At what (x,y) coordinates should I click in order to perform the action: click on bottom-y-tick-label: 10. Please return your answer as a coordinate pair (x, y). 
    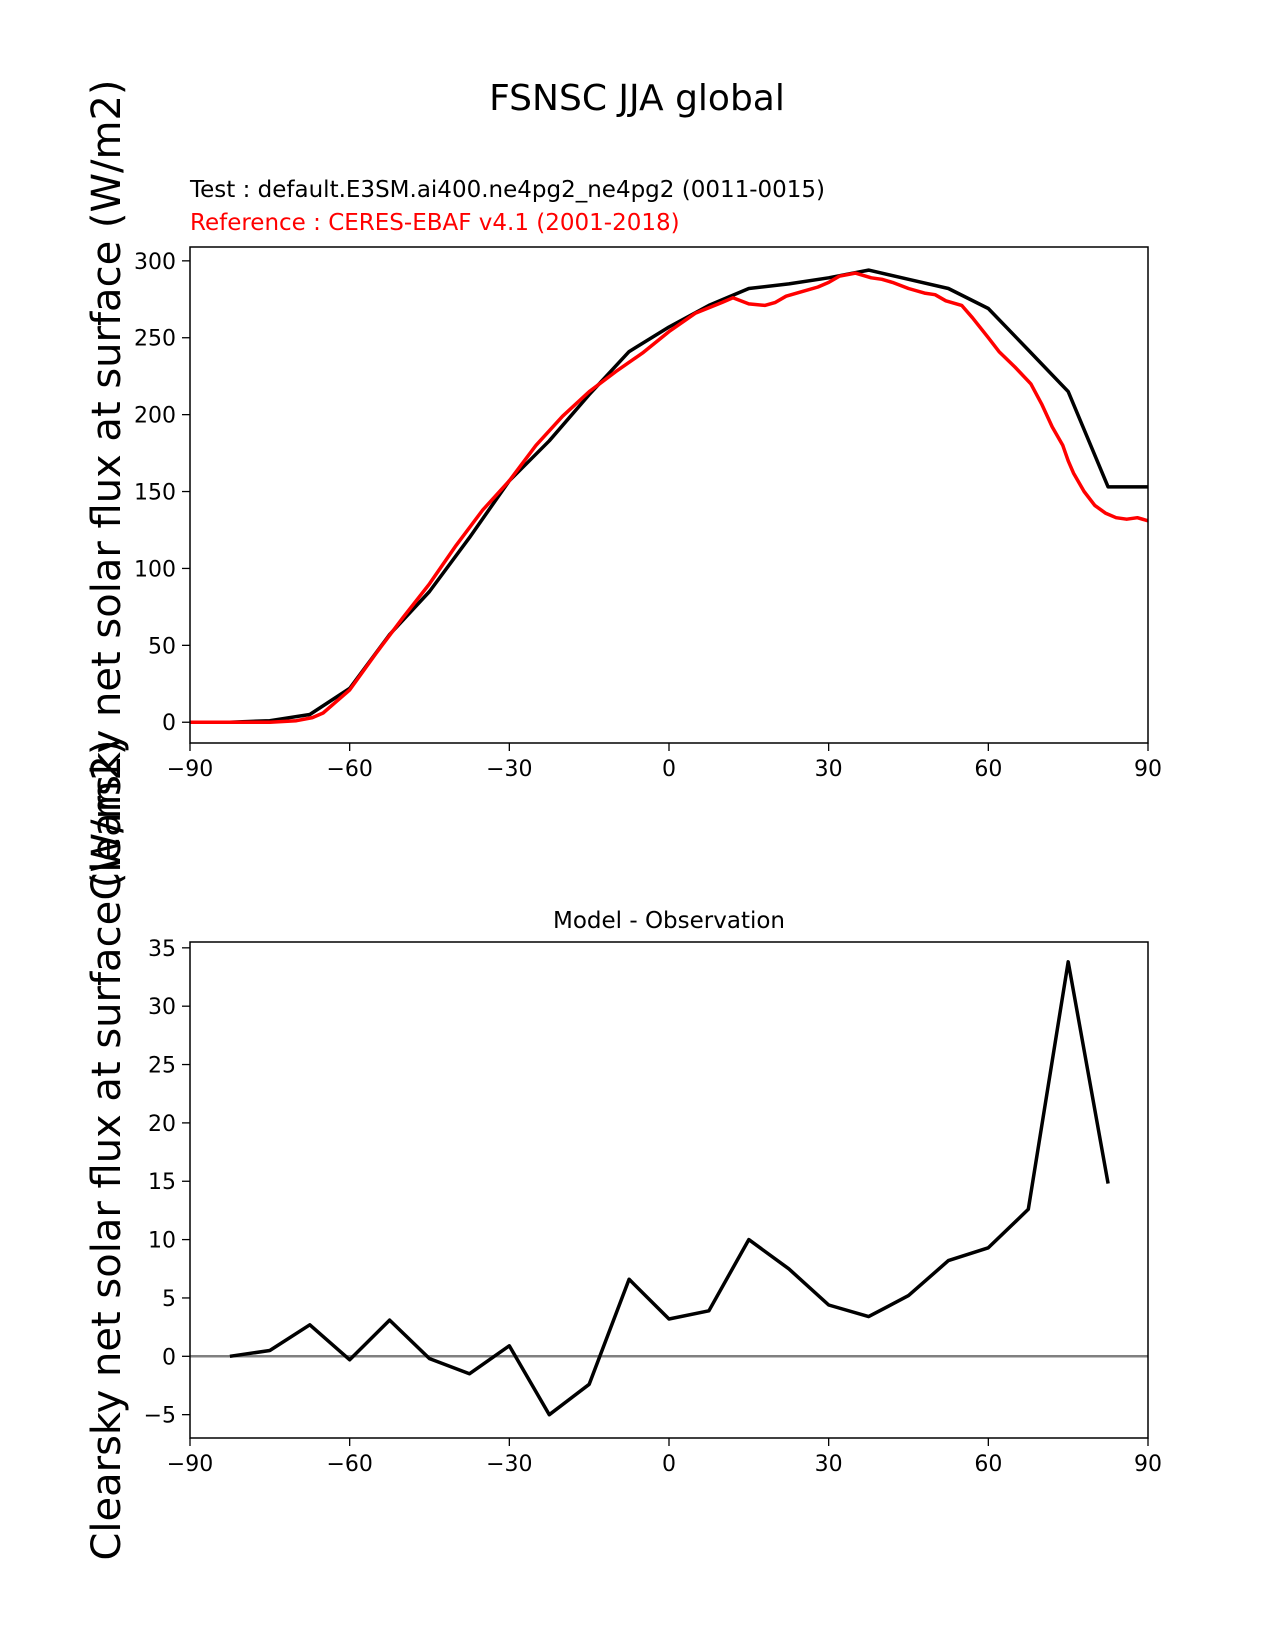
    Looking at the image, I should click on (162, 1241).